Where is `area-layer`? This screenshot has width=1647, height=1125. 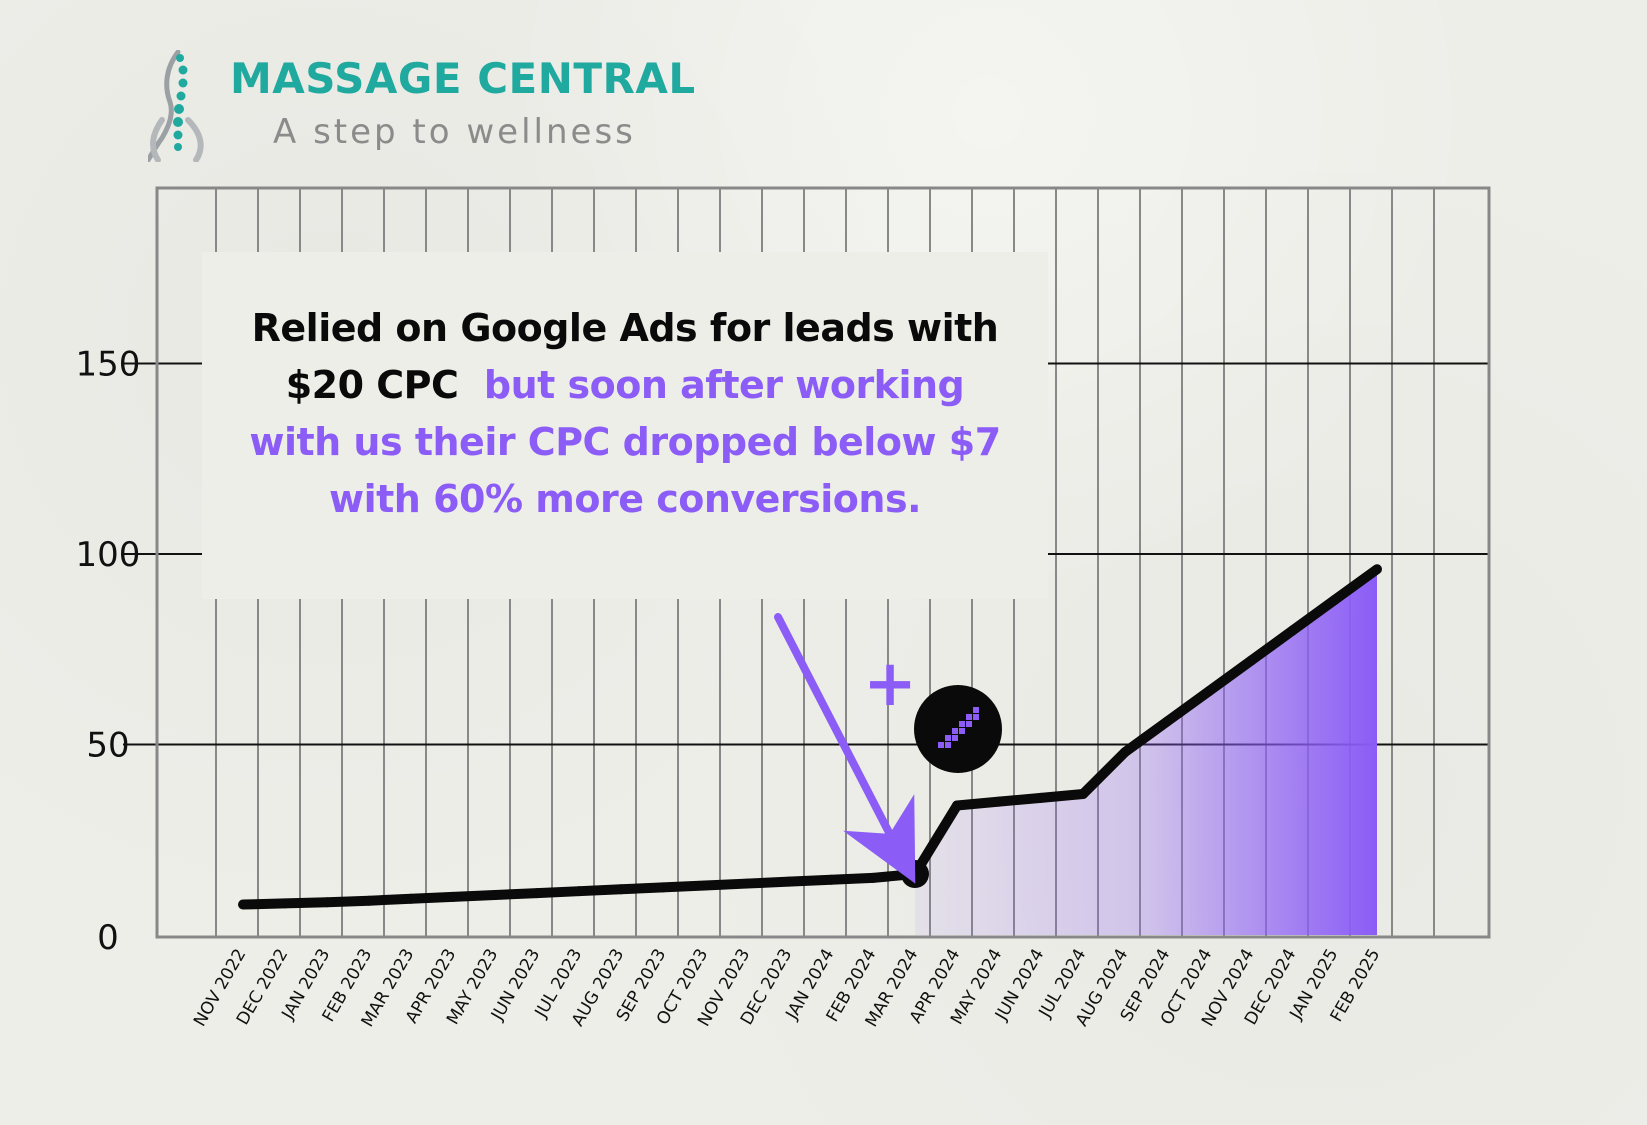
area-layer is located at coordinates (1146, 752).